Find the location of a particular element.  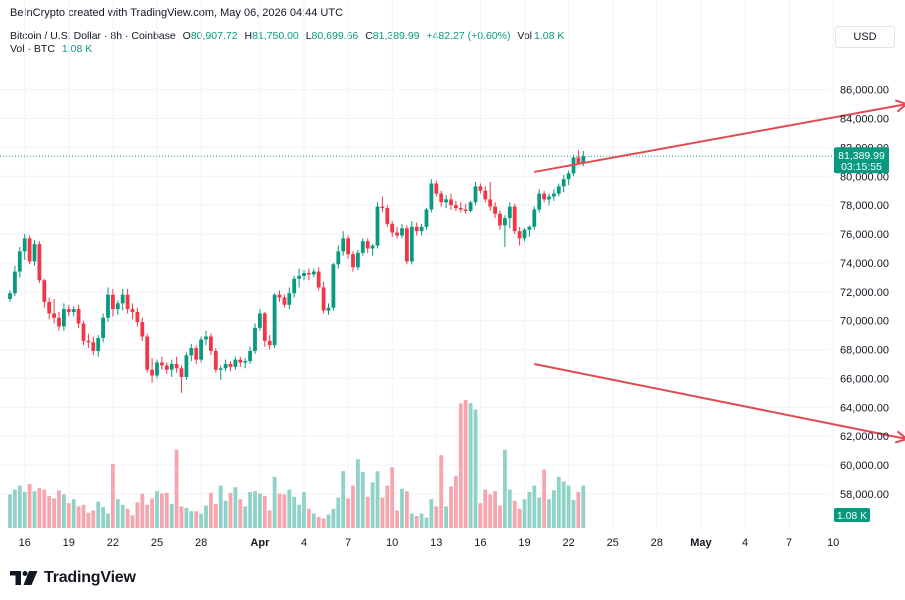

volume-legend-label: Vol · BTC is located at coordinates (32, 49).